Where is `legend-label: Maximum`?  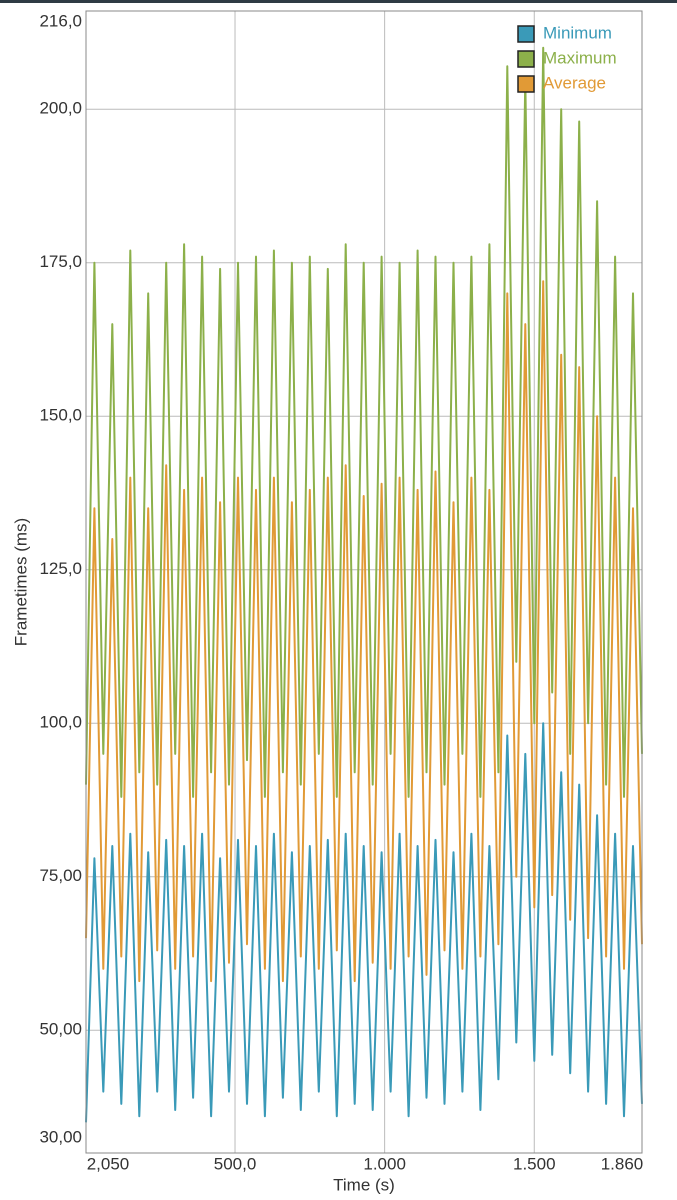
legend-label: Maximum is located at coordinates (580, 57).